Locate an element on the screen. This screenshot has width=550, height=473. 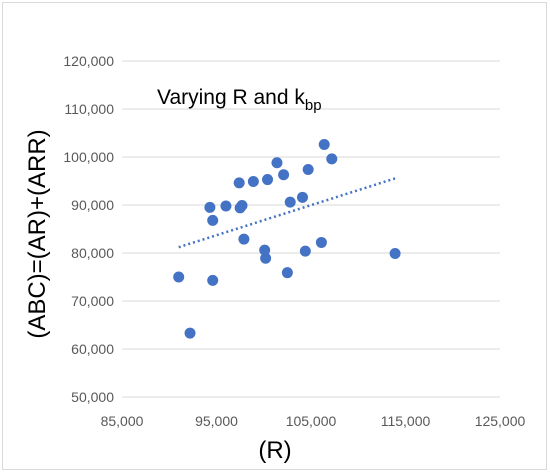
chart-title-subscript: bp is located at coordinates (313, 105).